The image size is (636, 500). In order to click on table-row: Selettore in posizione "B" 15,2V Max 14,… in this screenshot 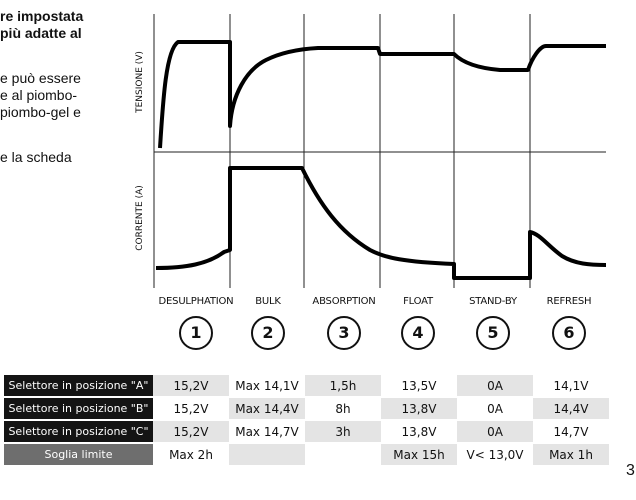, I will do `click(306, 409)`.